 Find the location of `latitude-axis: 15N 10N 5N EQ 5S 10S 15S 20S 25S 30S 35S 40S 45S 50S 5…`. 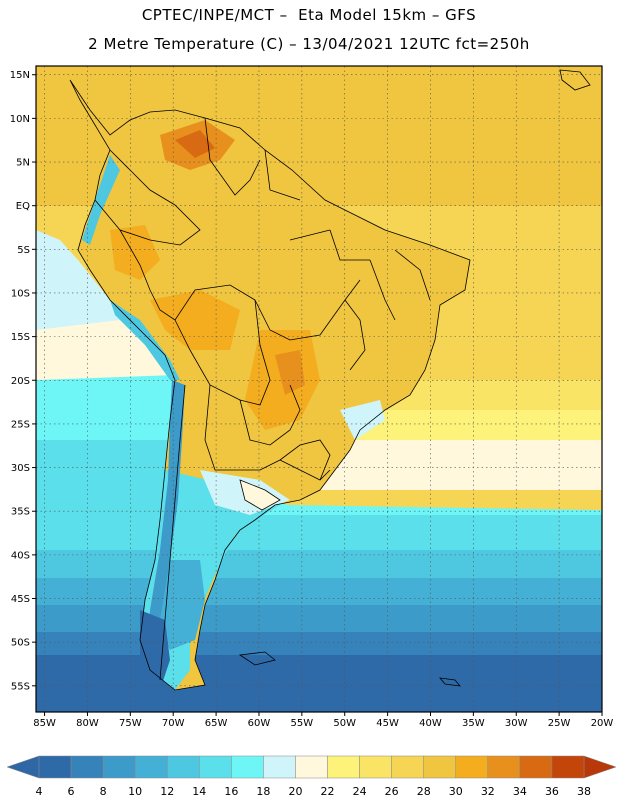

latitude-axis: 15N 10N 5N EQ 5S 10S 15S 20S 25S 30S 35S 40S 45S 50S 5… is located at coordinates (23, 381).